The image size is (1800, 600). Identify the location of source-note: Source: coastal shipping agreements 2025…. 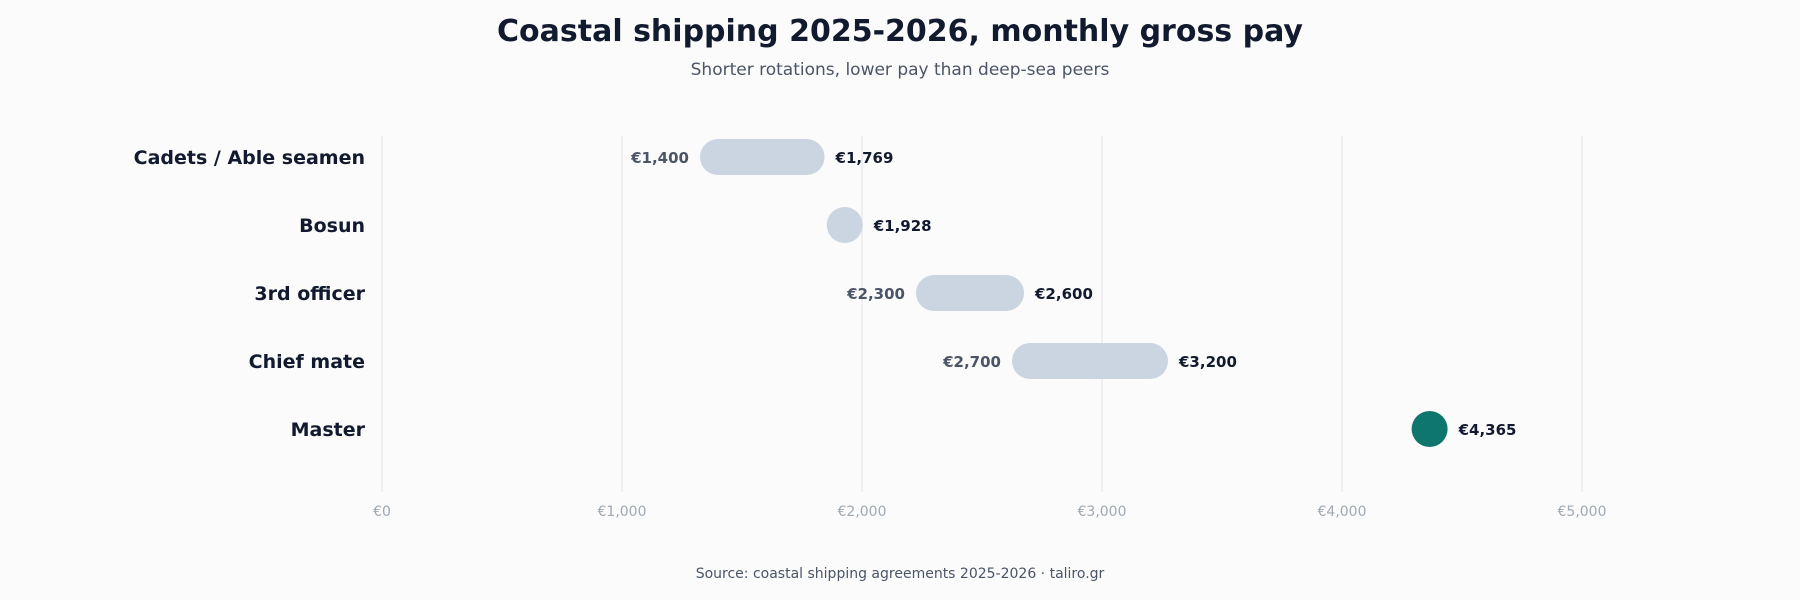
(900, 574).